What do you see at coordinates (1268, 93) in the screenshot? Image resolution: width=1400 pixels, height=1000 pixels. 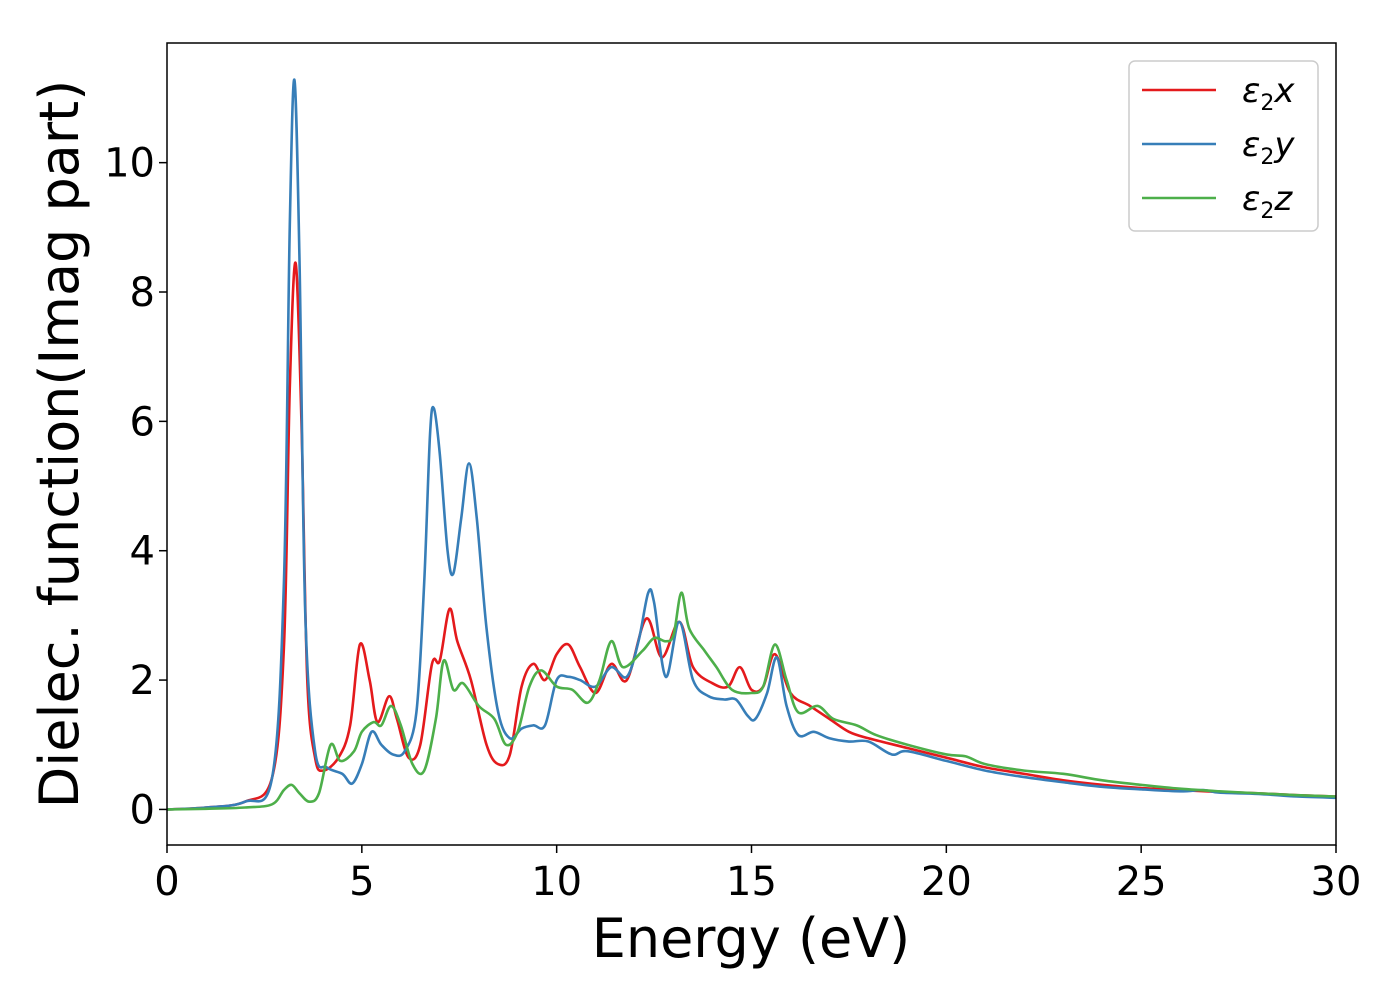 I see `legend-label-1: ε2x` at bounding box center [1268, 93].